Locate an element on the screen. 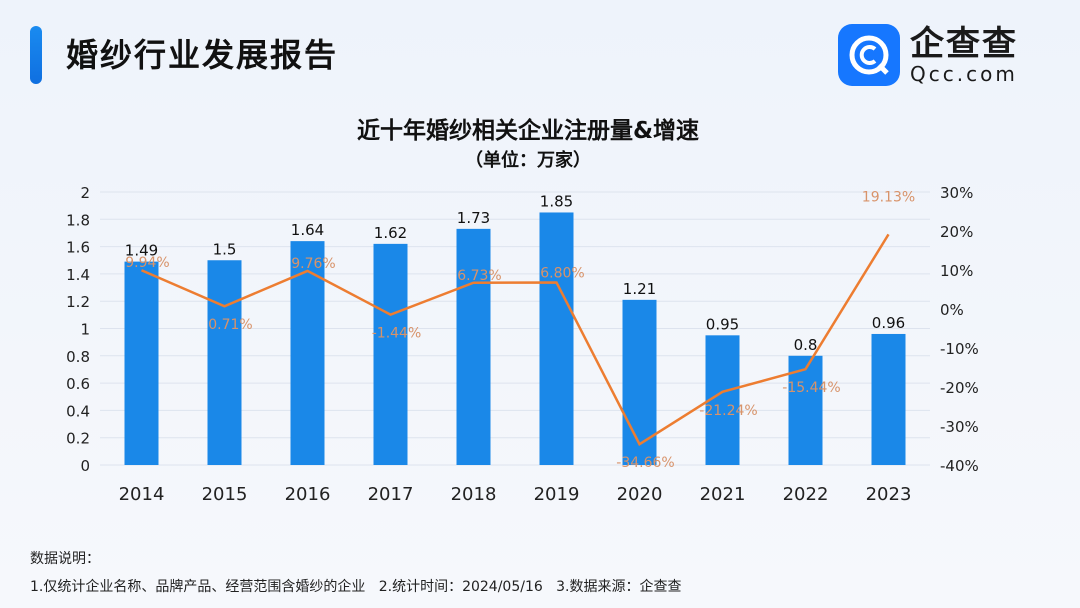 This screenshot has width=1080, height=608. left-axis-tick: 2 is located at coordinates (85, 193).